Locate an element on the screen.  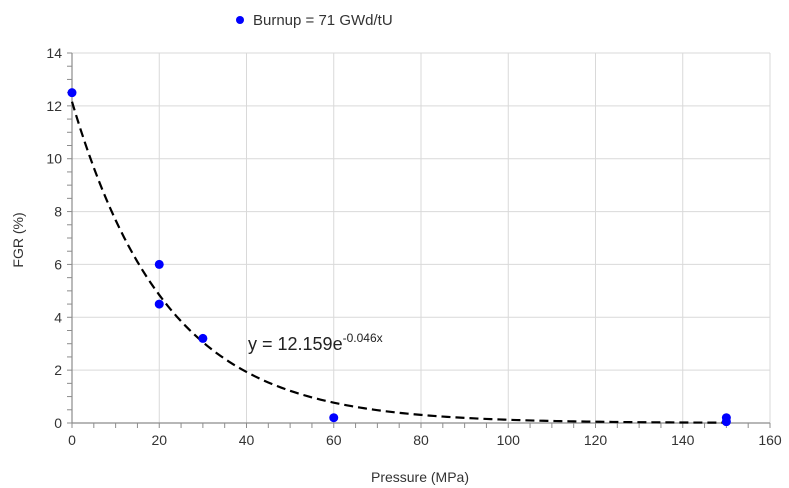
x-tick-label: 120 is located at coordinates (596, 440).